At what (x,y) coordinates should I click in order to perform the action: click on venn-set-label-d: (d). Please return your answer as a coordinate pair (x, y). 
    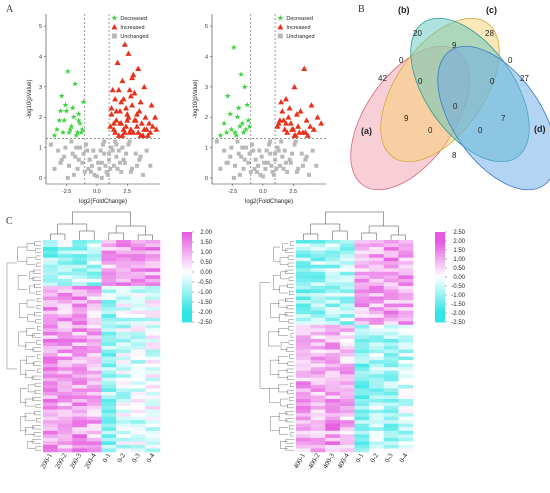
    Looking at the image, I should click on (540, 129).